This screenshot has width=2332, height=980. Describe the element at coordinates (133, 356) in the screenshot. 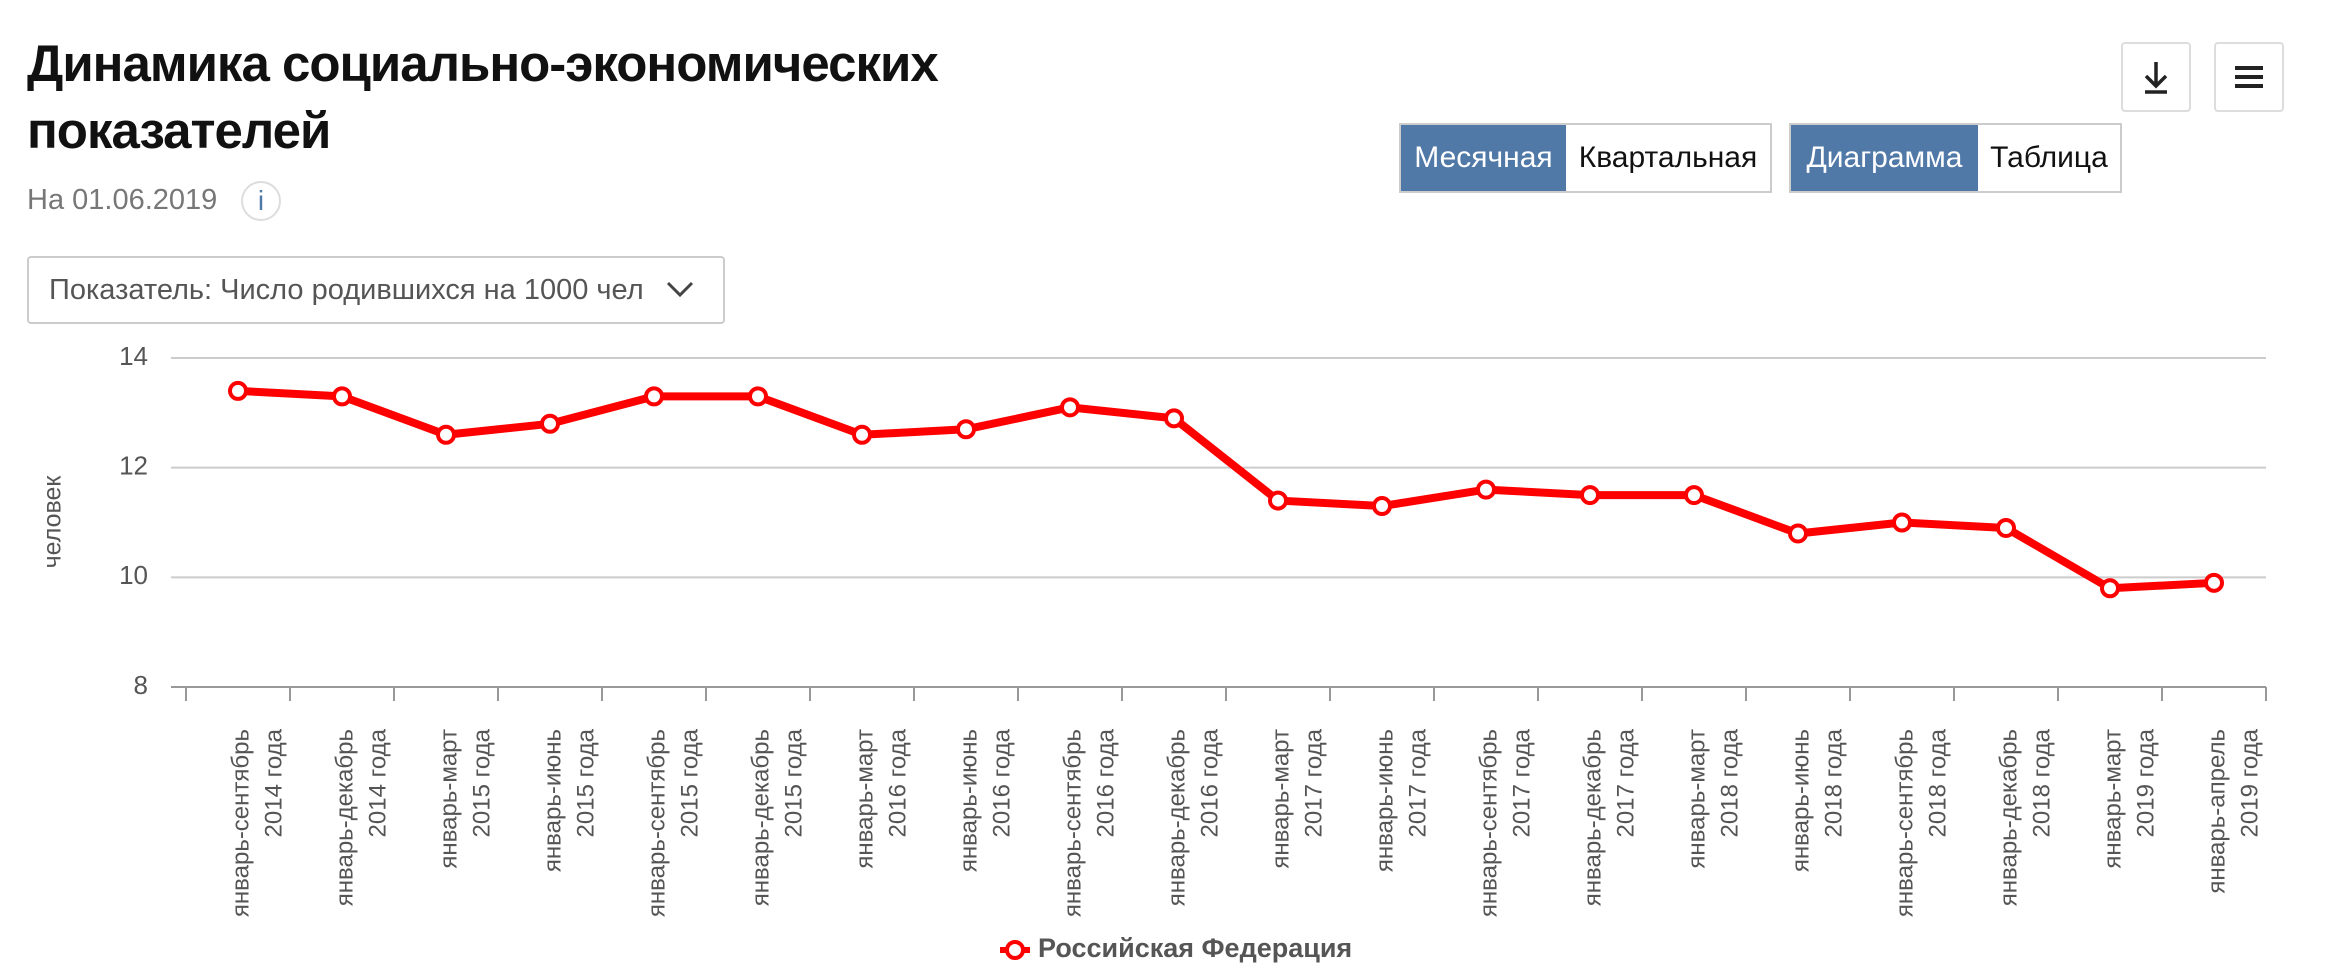

I see `y-tick-label: 14` at that location.